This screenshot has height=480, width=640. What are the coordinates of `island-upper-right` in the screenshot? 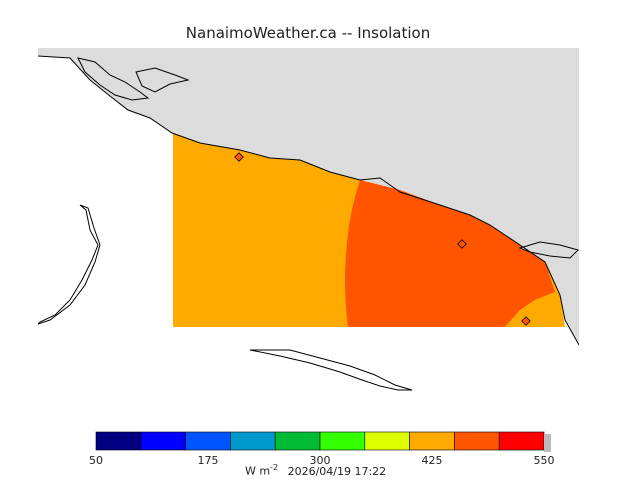 It's located at (162, 80).